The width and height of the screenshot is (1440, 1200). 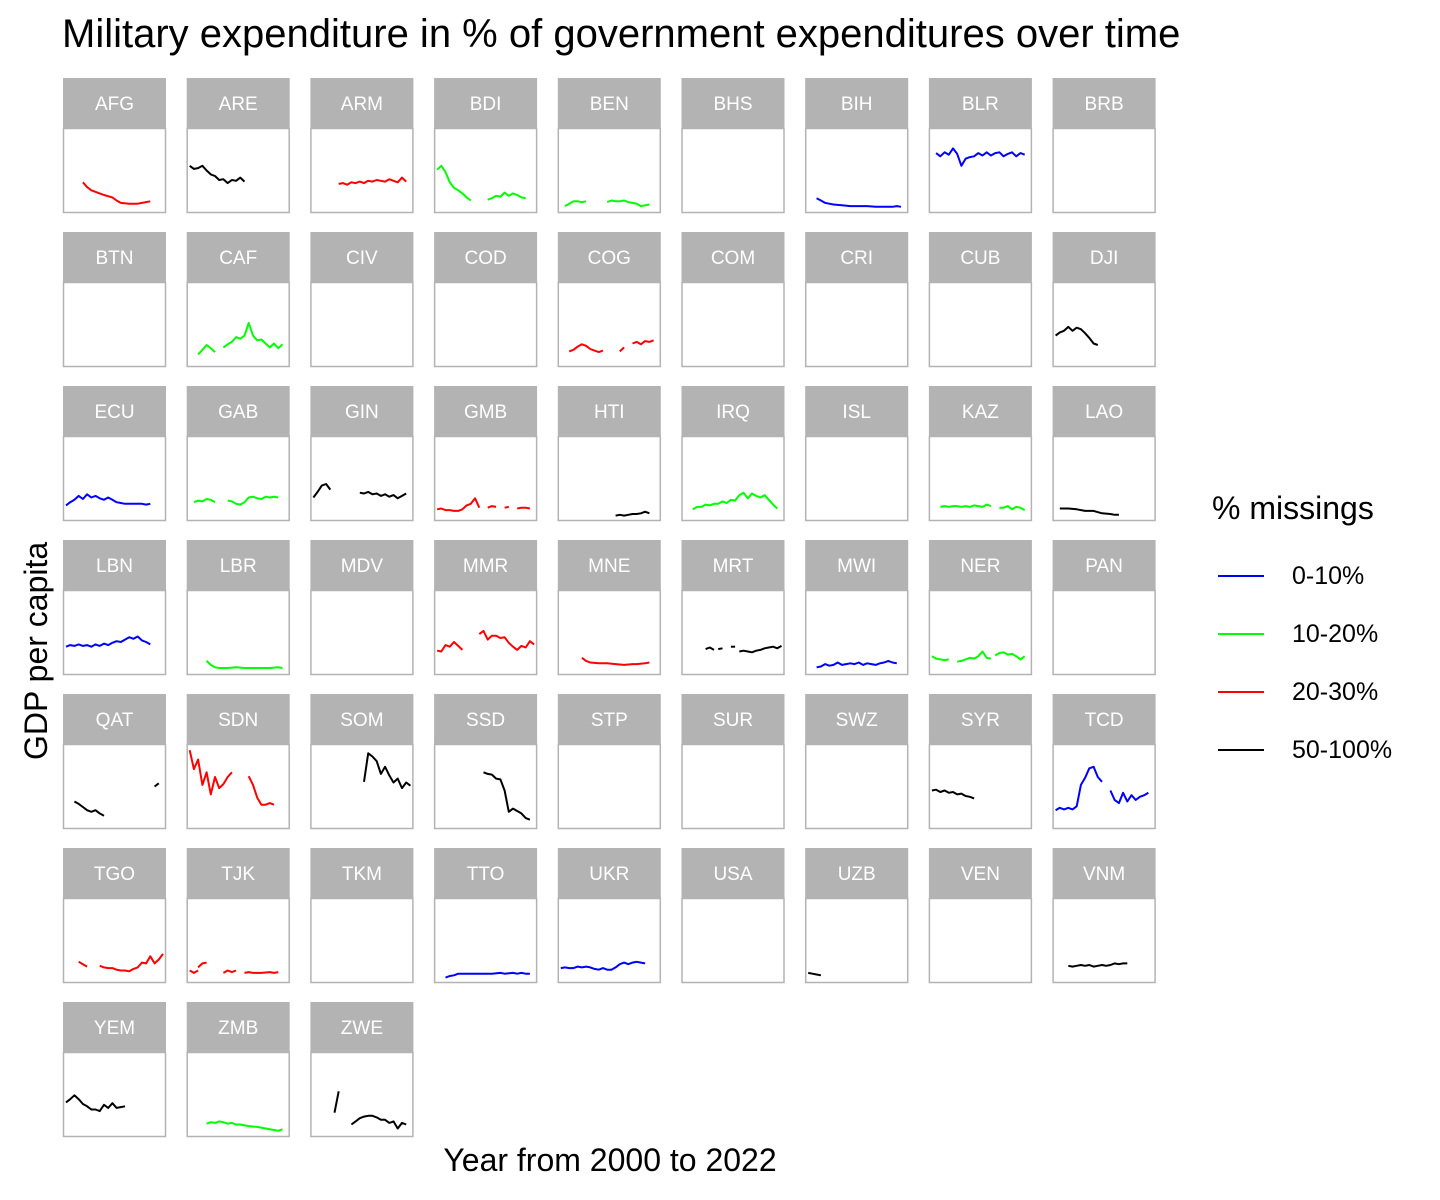 I want to click on facet-tgo: TGO, so click(x=114, y=916).